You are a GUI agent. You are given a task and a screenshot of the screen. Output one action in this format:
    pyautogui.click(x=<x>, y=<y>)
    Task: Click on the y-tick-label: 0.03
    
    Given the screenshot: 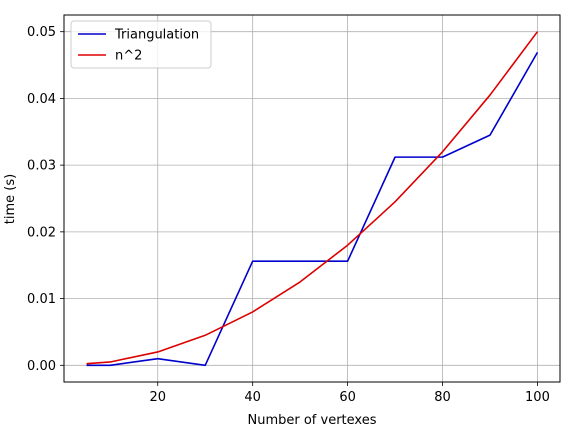 What is the action you would take?
    pyautogui.click(x=41, y=166)
    